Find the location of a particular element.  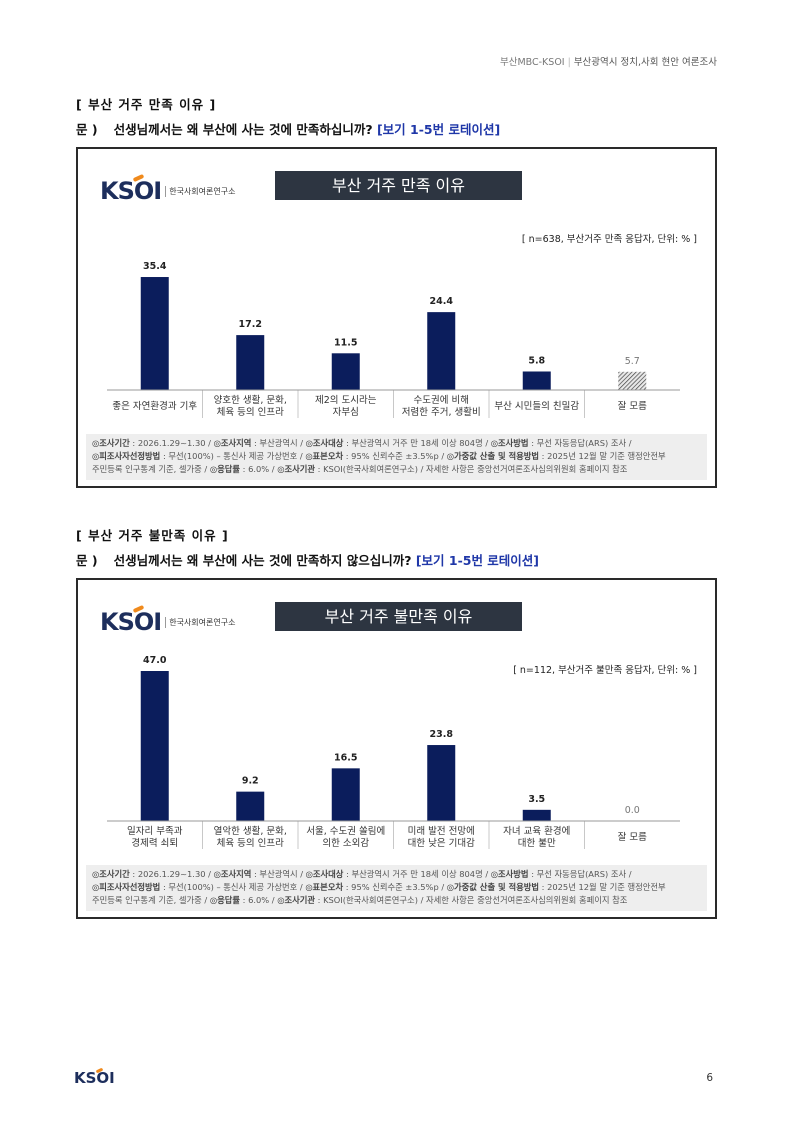

section-title: [ 부산 거주 불만족 이유 ] is located at coordinates (152, 535).